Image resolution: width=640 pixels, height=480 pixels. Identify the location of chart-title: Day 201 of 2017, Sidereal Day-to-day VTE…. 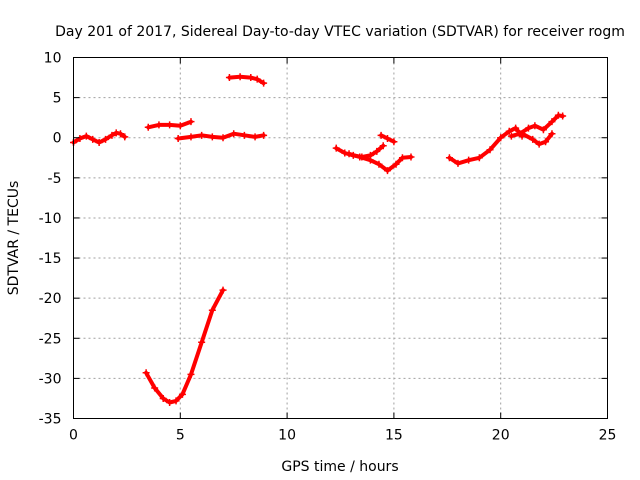
(340, 32).